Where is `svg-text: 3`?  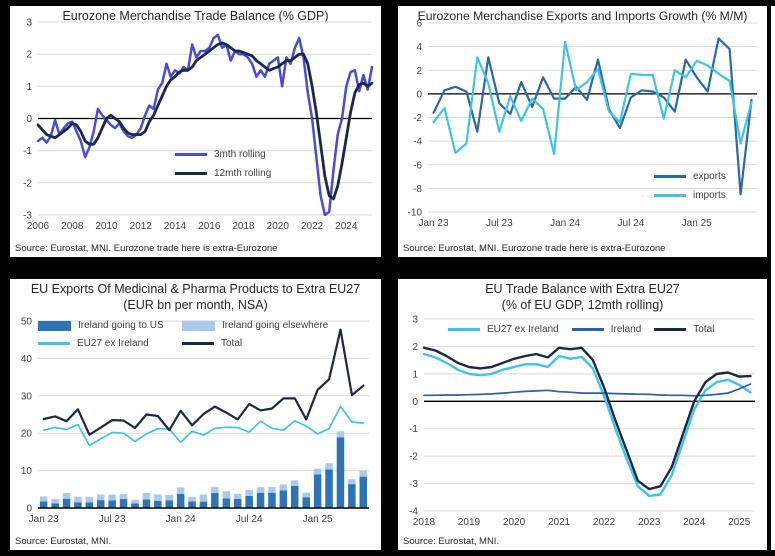
svg-text: 3 is located at coordinates (29, 23).